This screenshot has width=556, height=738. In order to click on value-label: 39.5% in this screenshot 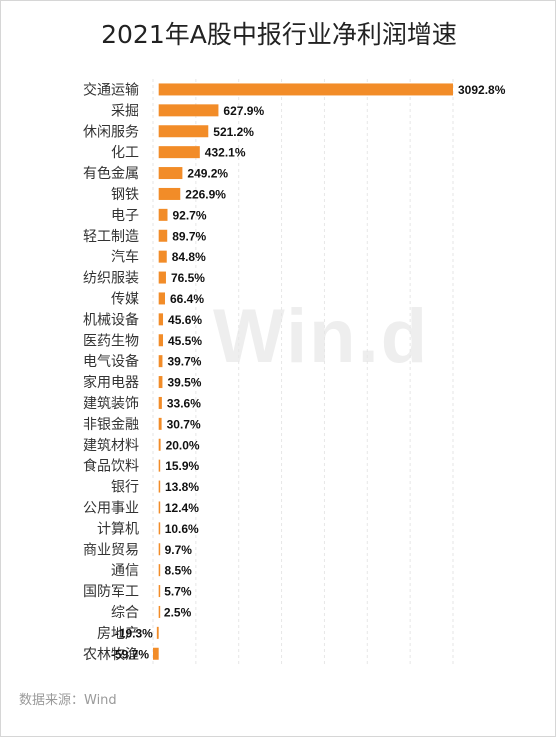, I will do `click(184, 383)`.